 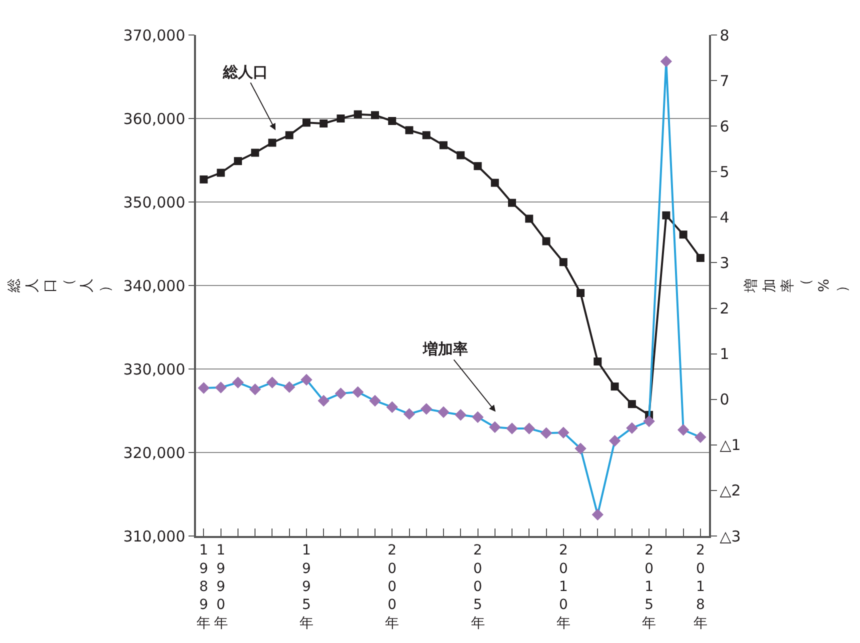 What do you see at coordinates (154, 536) in the screenshot?
I see `y-tick-label: 310,000` at bounding box center [154, 536].